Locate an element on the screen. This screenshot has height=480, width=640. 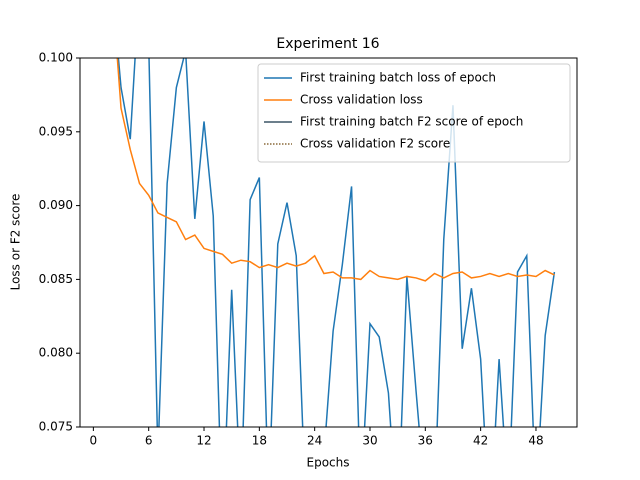
y-tick-label: 0.095 is located at coordinates (56, 131).